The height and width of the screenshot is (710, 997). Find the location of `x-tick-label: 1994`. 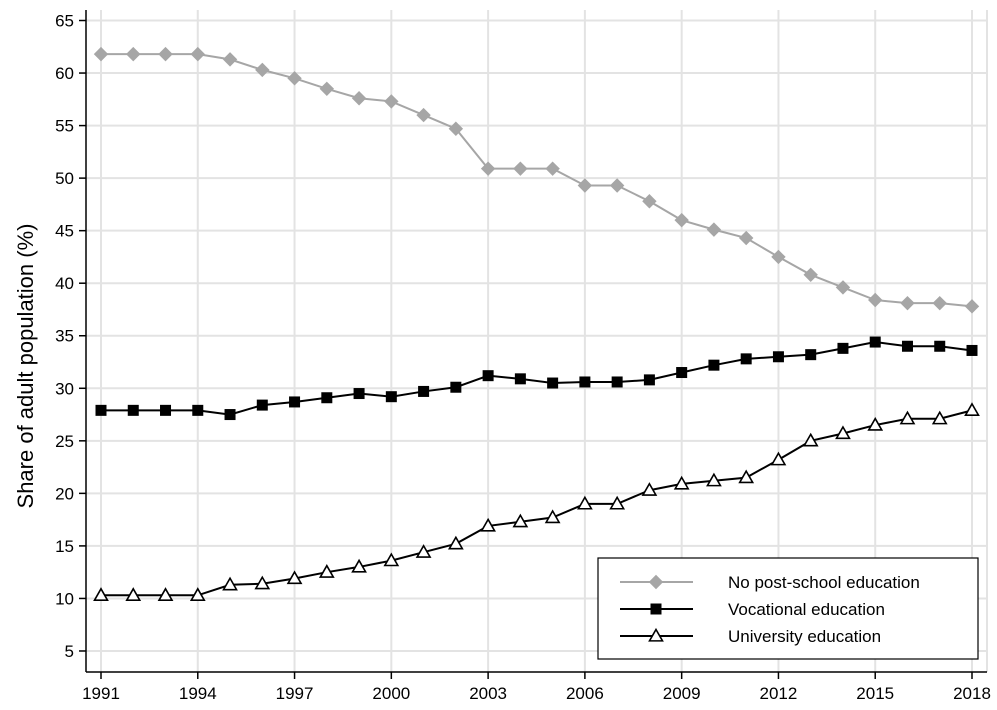

x-tick-label: 1994 is located at coordinates (198, 693).